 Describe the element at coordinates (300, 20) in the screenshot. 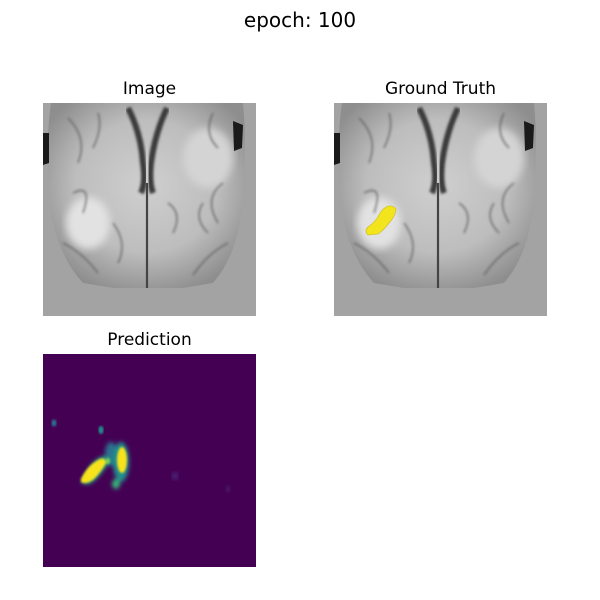

I see `figure-title: epoch: 100` at that location.